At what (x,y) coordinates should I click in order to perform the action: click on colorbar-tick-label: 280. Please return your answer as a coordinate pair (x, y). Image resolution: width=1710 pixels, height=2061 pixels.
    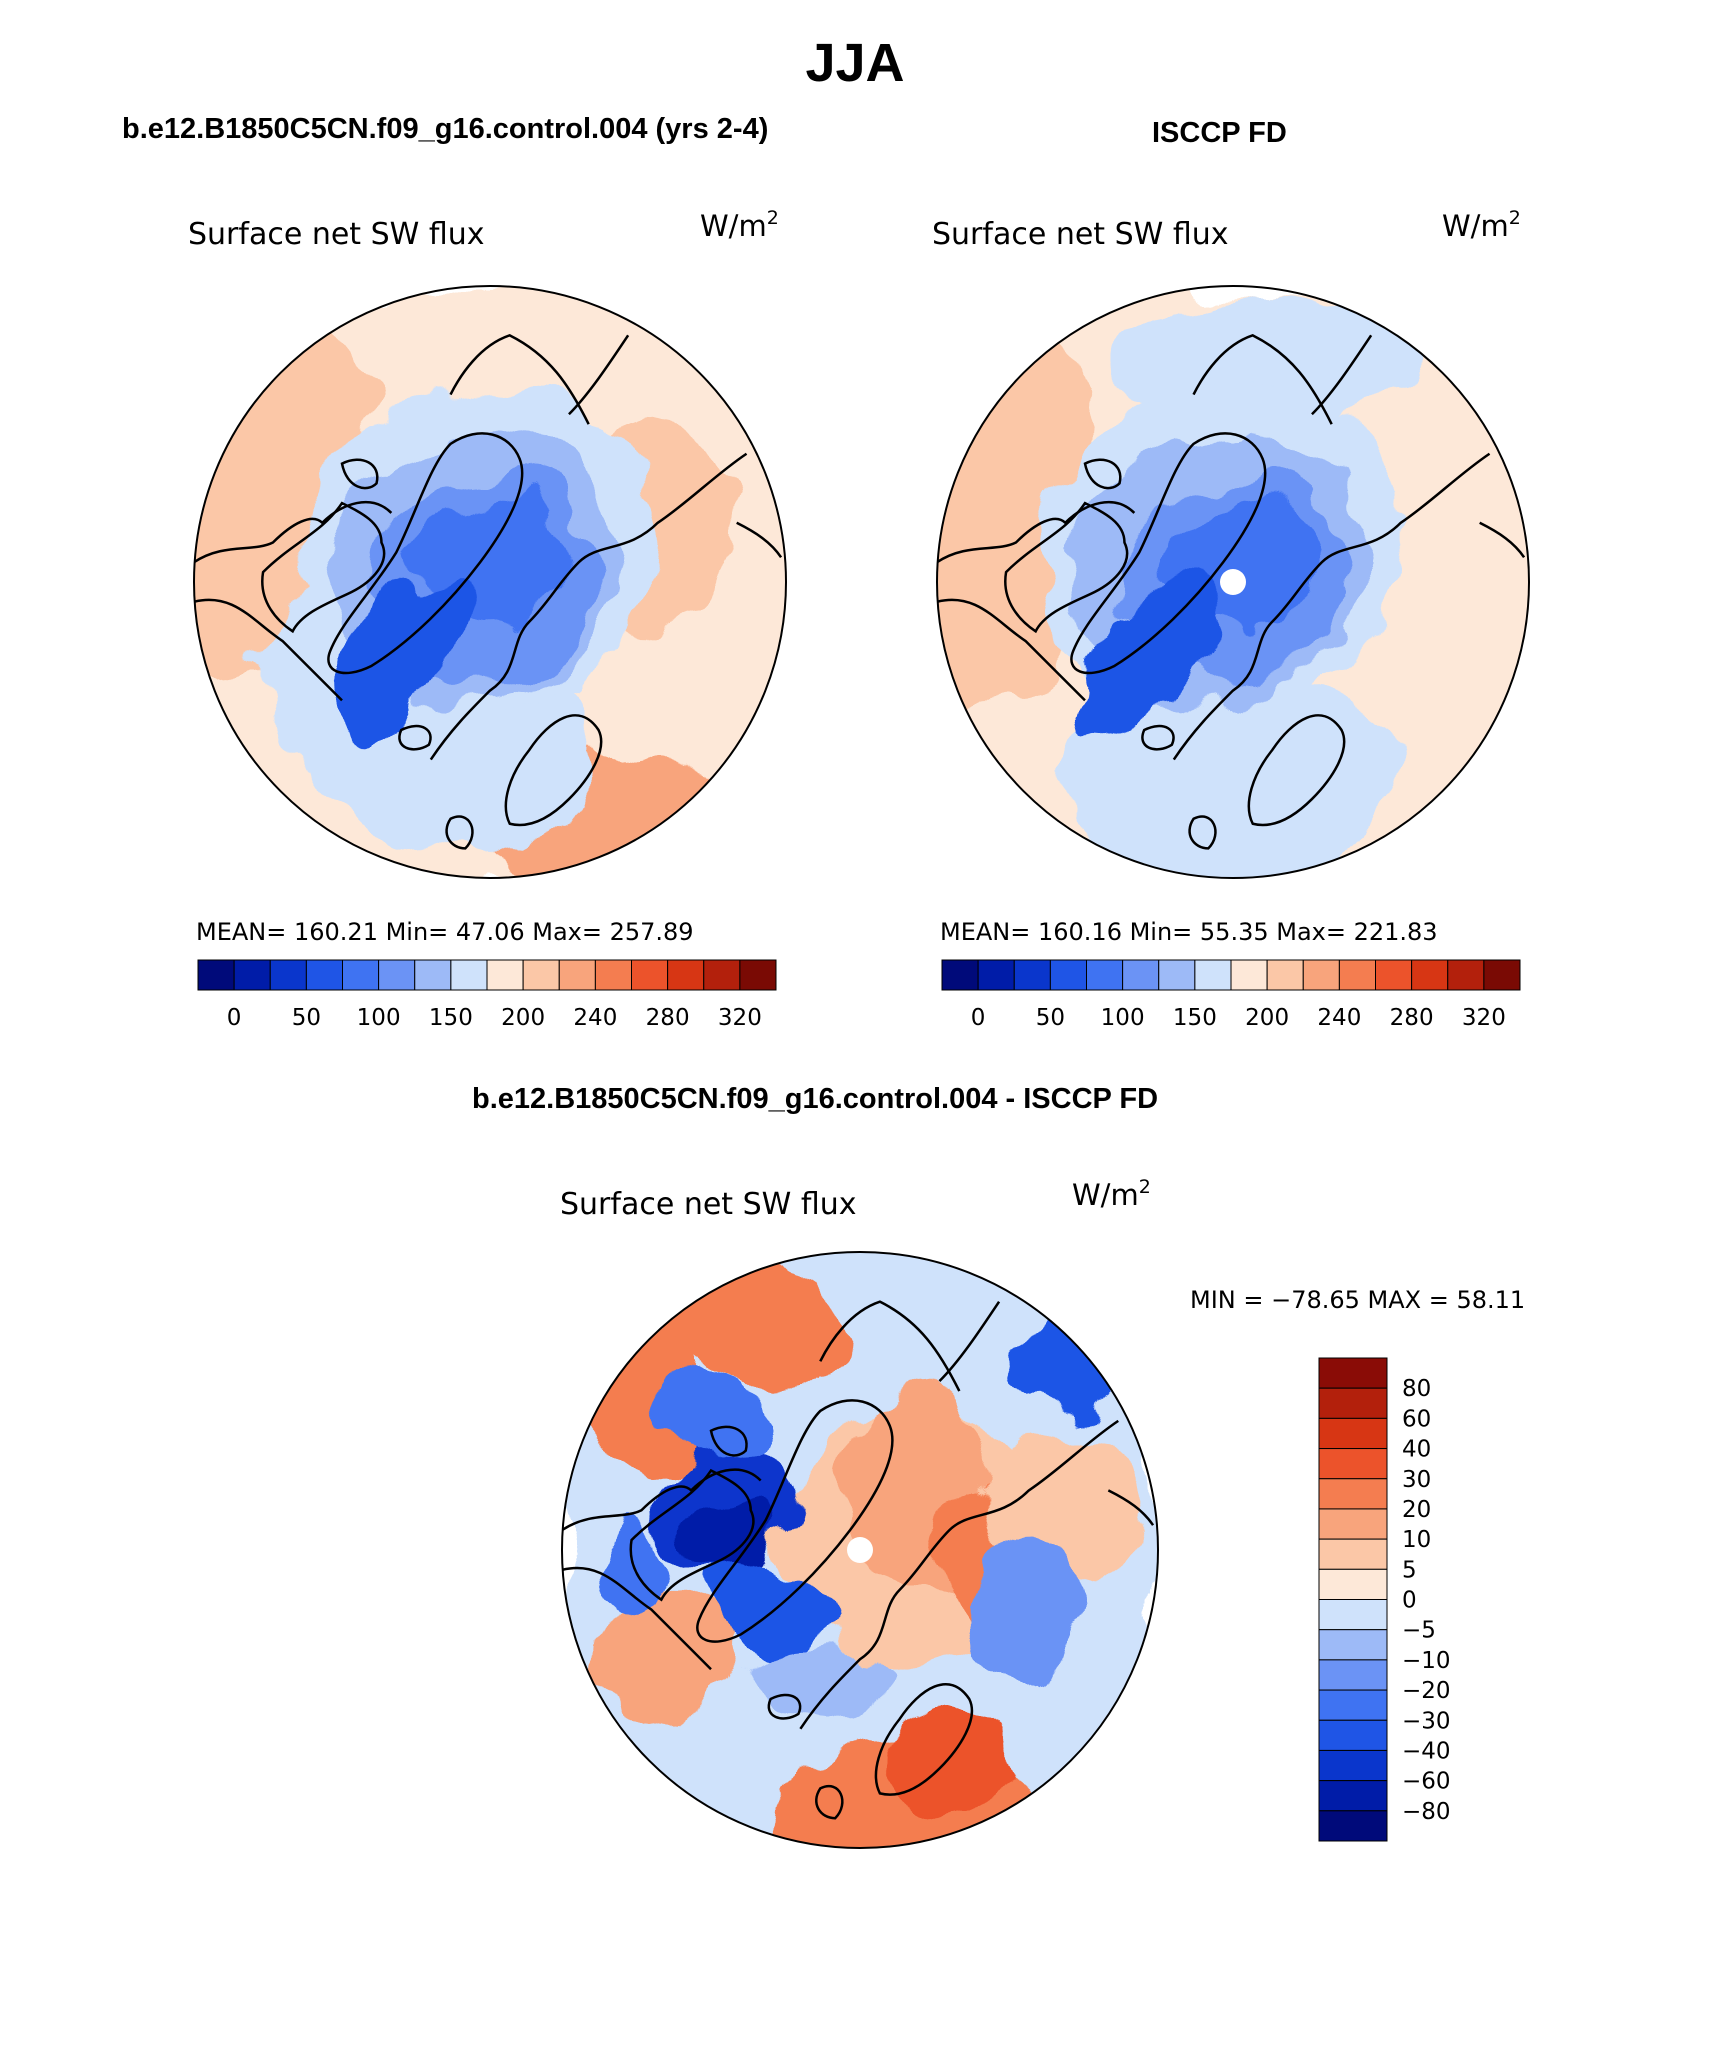
    Looking at the image, I should click on (1412, 1018).